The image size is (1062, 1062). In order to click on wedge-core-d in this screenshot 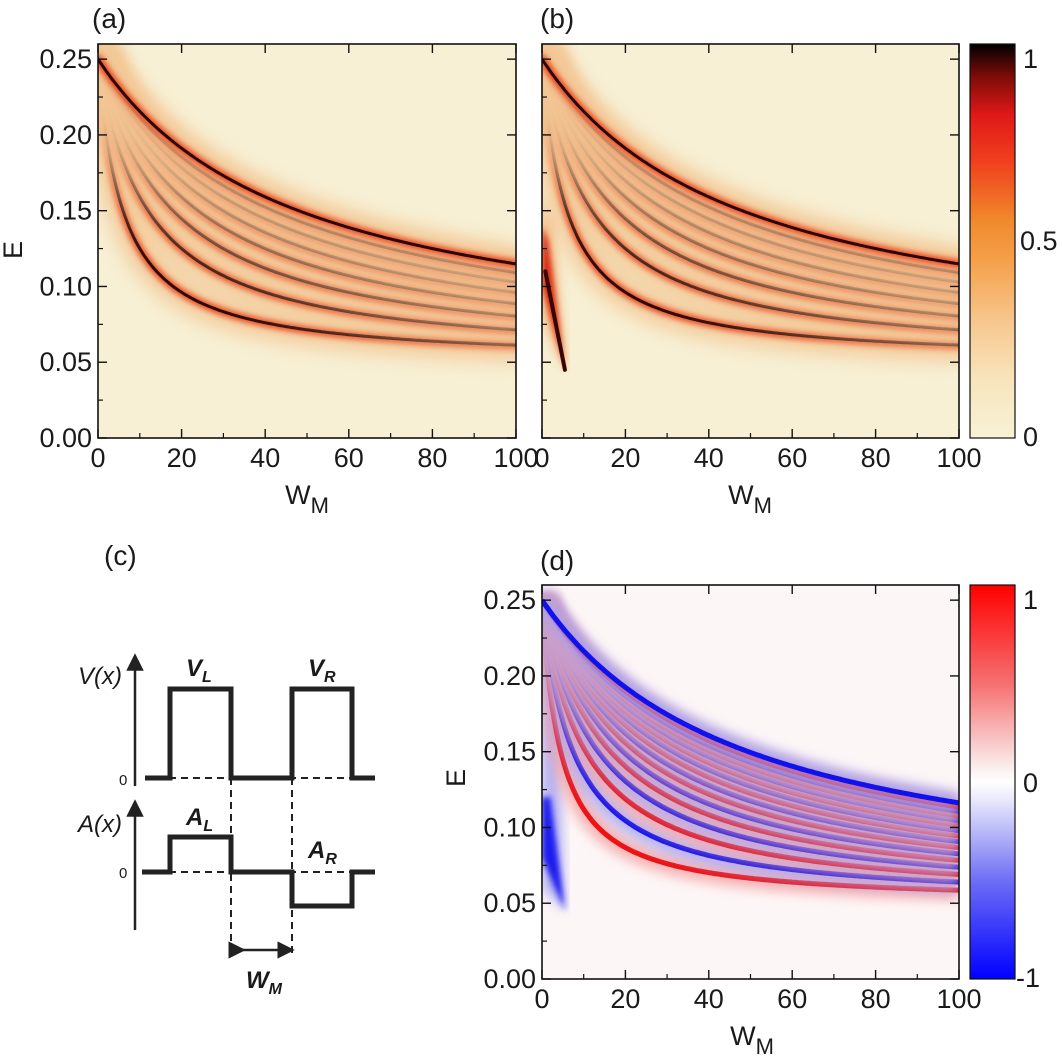, I will do `click(553, 854)`.